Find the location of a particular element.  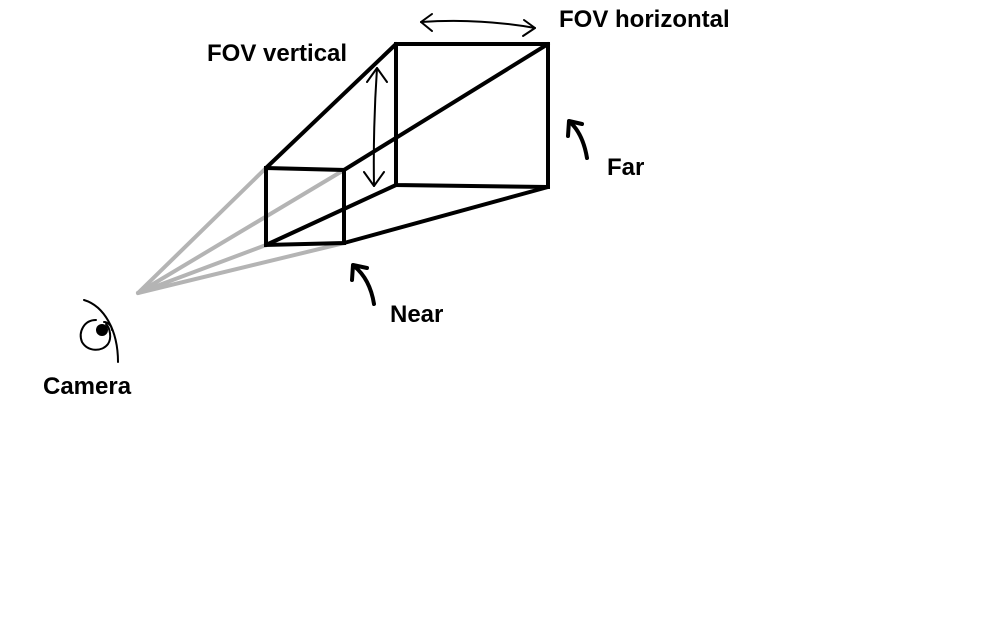

far-pointer-arrow is located at coordinates (577, 139).